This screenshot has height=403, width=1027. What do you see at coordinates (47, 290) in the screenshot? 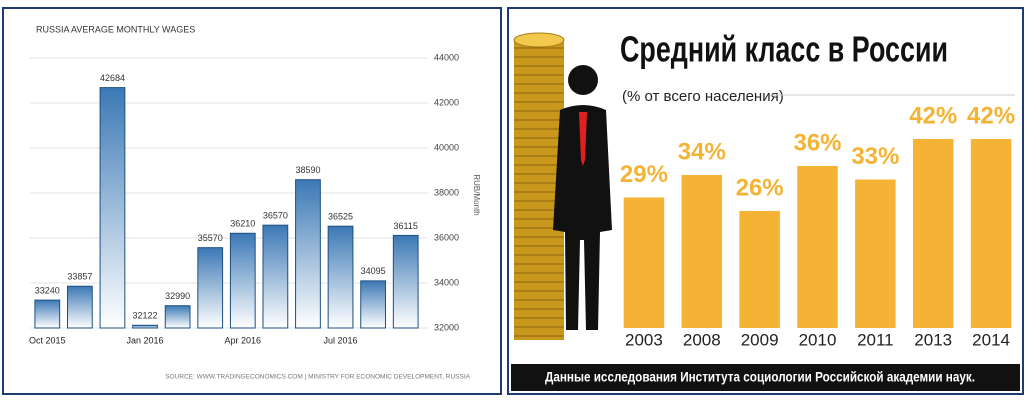
I see `value-label: 33240` at bounding box center [47, 290].